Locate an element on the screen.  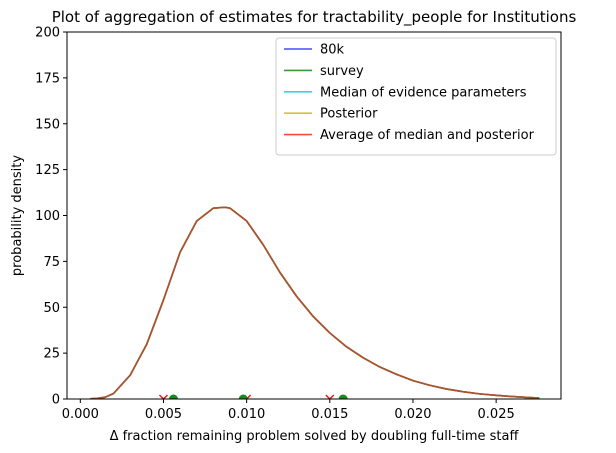
legend-label: survey is located at coordinates (342, 71).